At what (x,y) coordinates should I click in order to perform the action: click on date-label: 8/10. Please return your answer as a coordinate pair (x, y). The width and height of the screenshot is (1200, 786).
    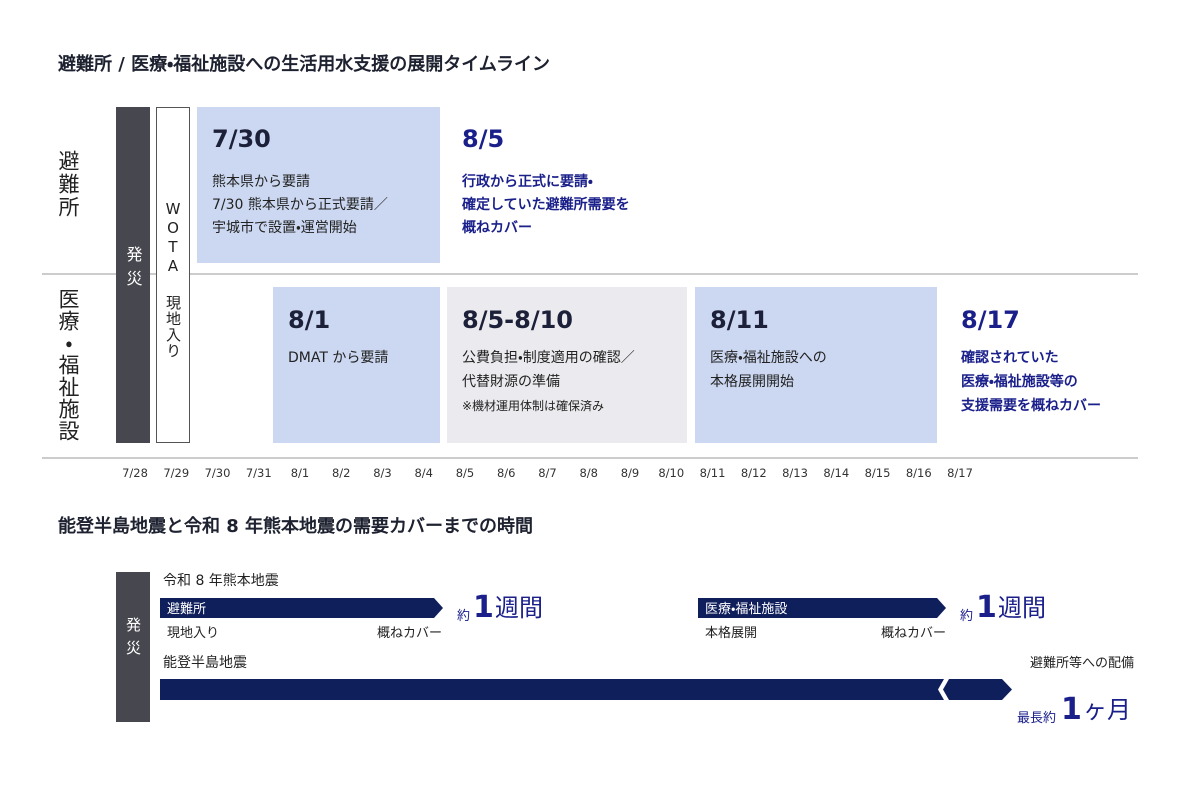
    Looking at the image, I should click on (671, 473).